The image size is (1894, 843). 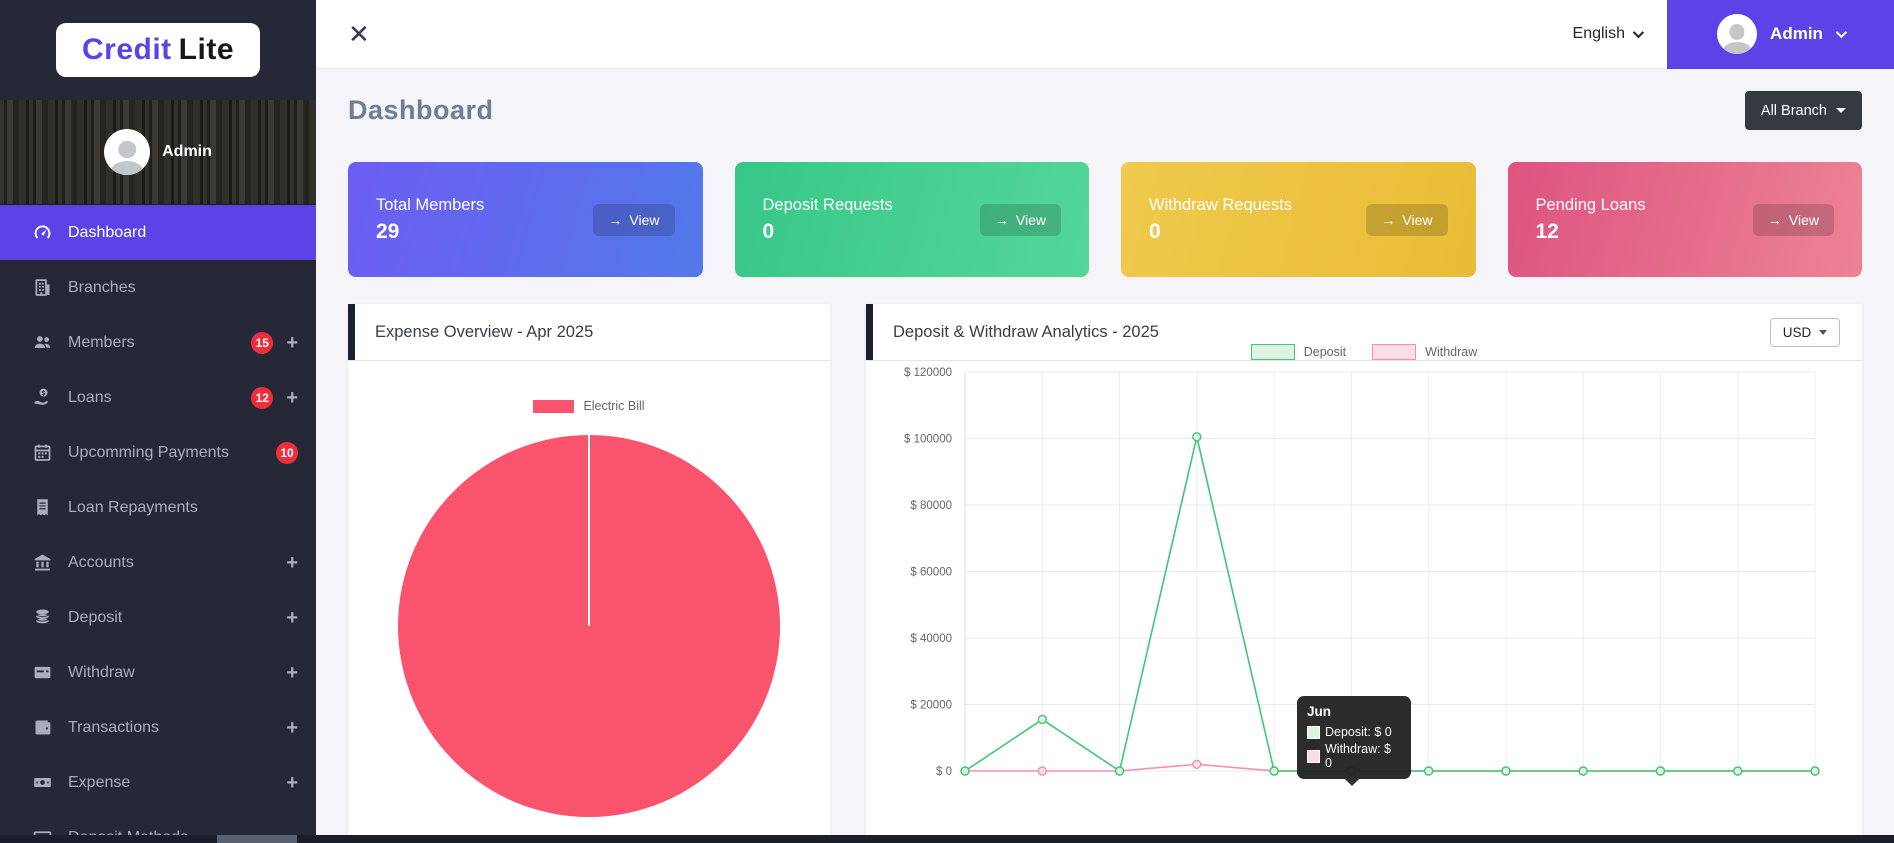 I want to click on sidebar-item-transactions: Transactions +, so click(x=158, y=727).